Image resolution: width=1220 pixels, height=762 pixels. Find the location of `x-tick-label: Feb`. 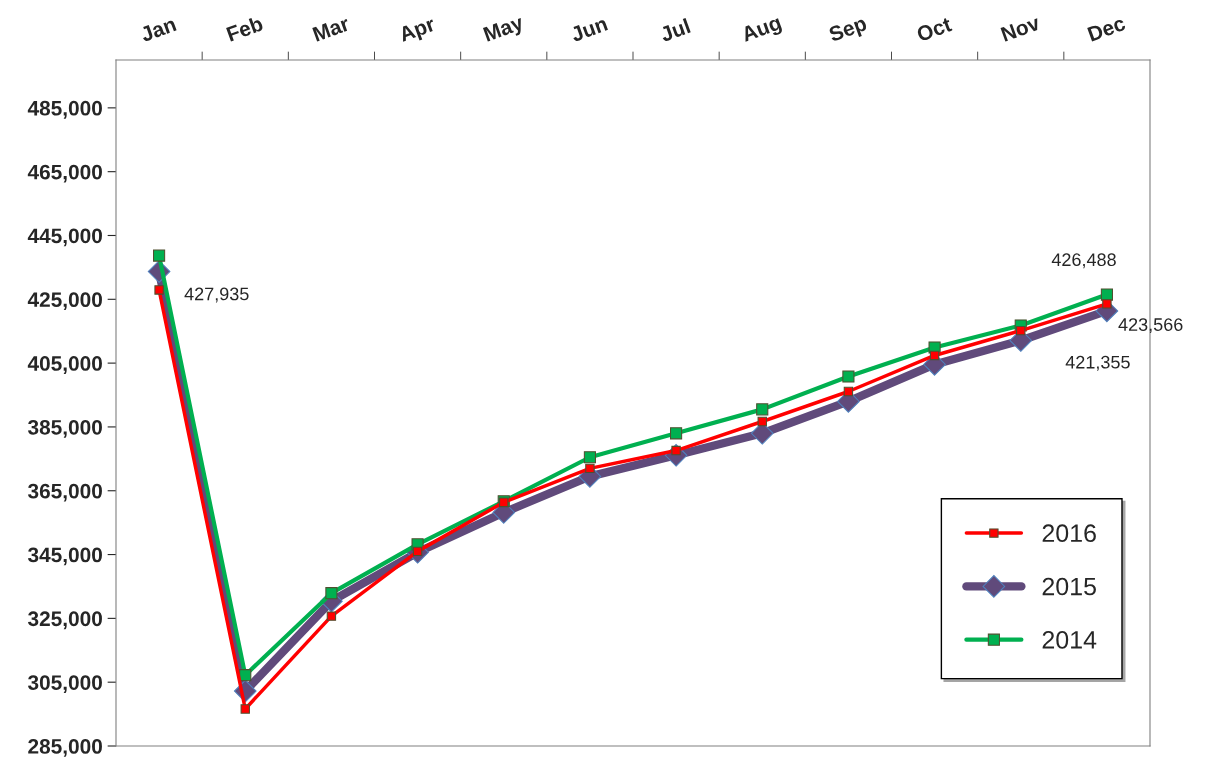

x-tick-label: Feb is located at coordinates (244, 28).